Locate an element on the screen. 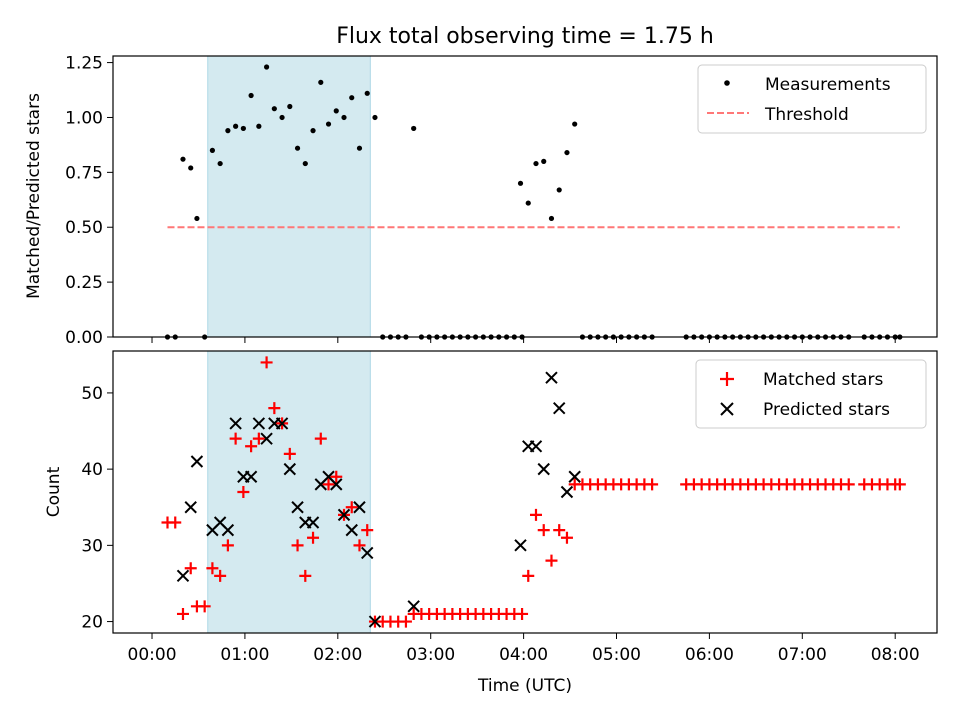  matched-stars-legend-label: Matched stars is located at coordinates (823, 380).